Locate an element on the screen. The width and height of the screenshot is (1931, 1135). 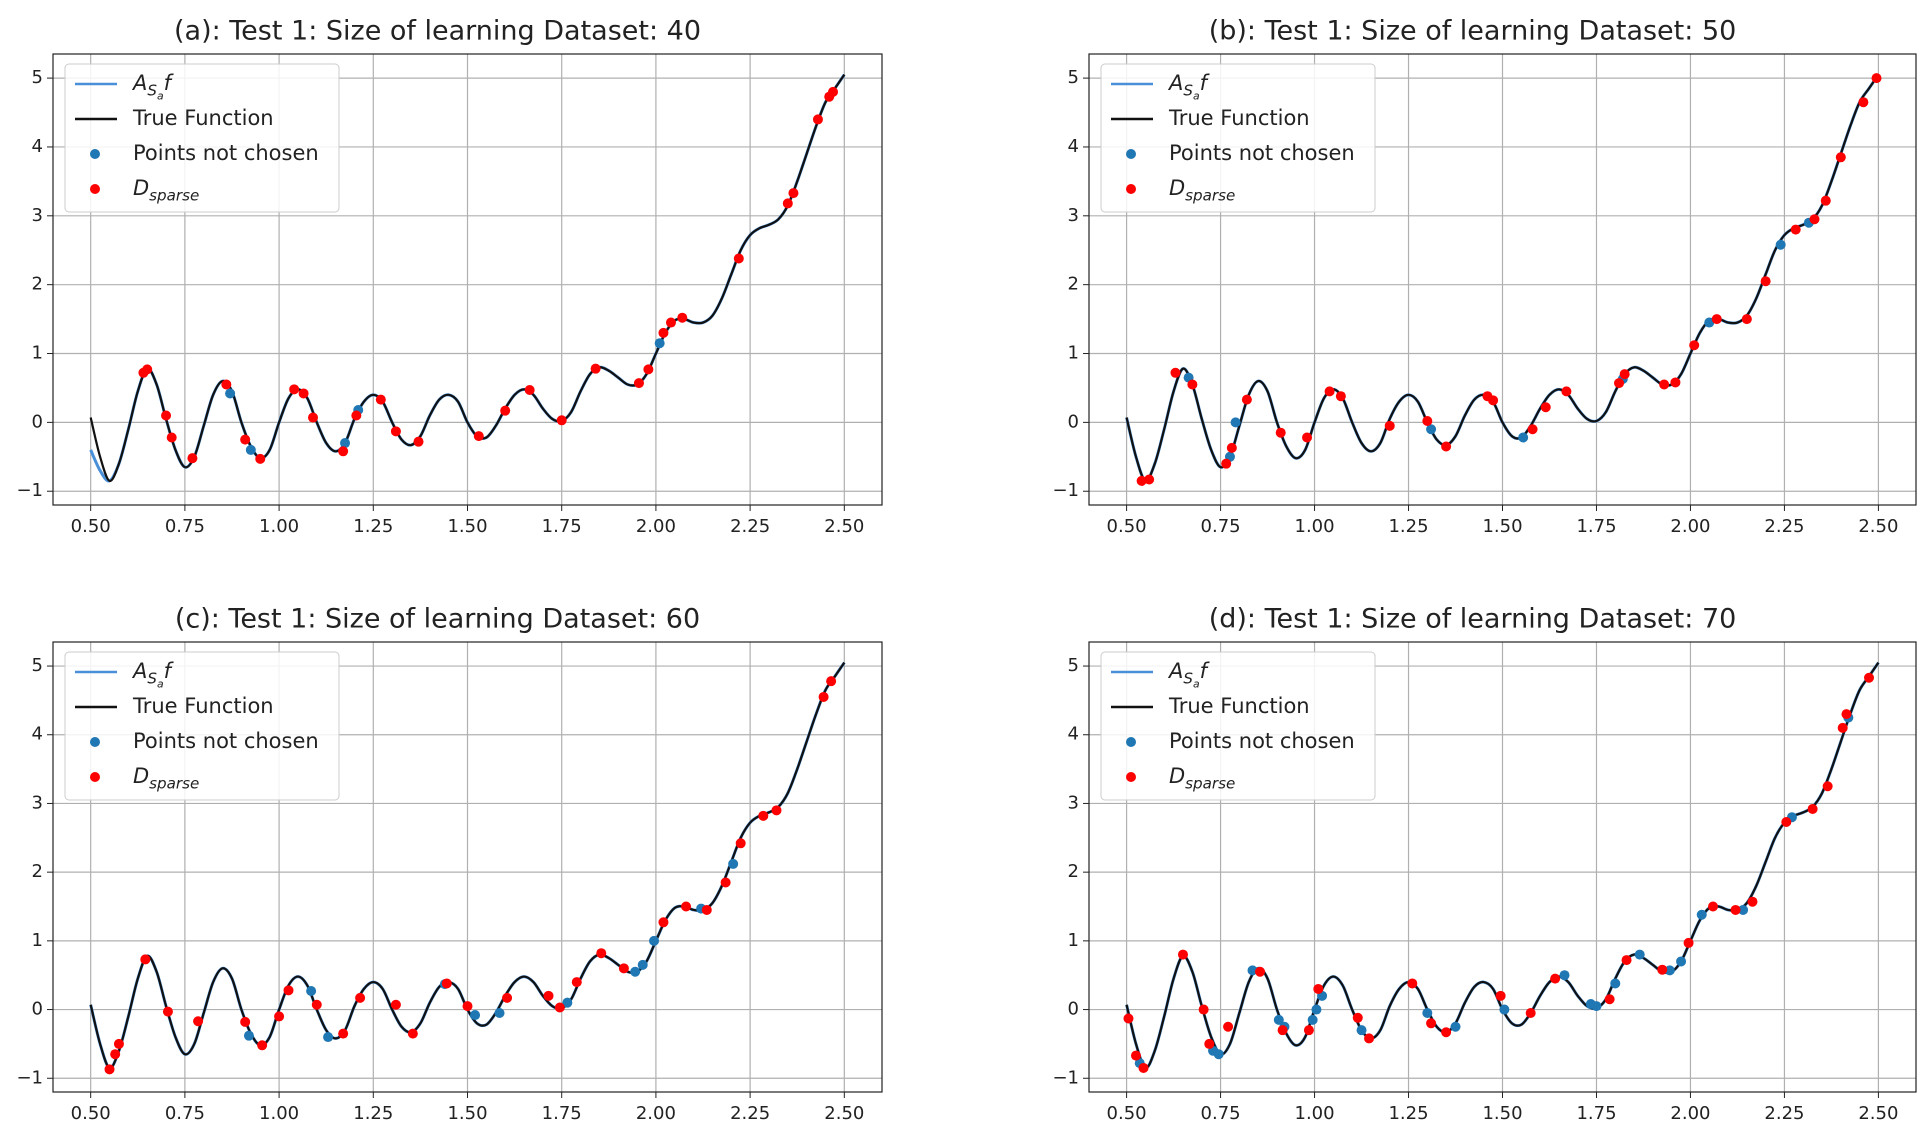
y-tick-label: 0 is located at coordinates (37, 421).